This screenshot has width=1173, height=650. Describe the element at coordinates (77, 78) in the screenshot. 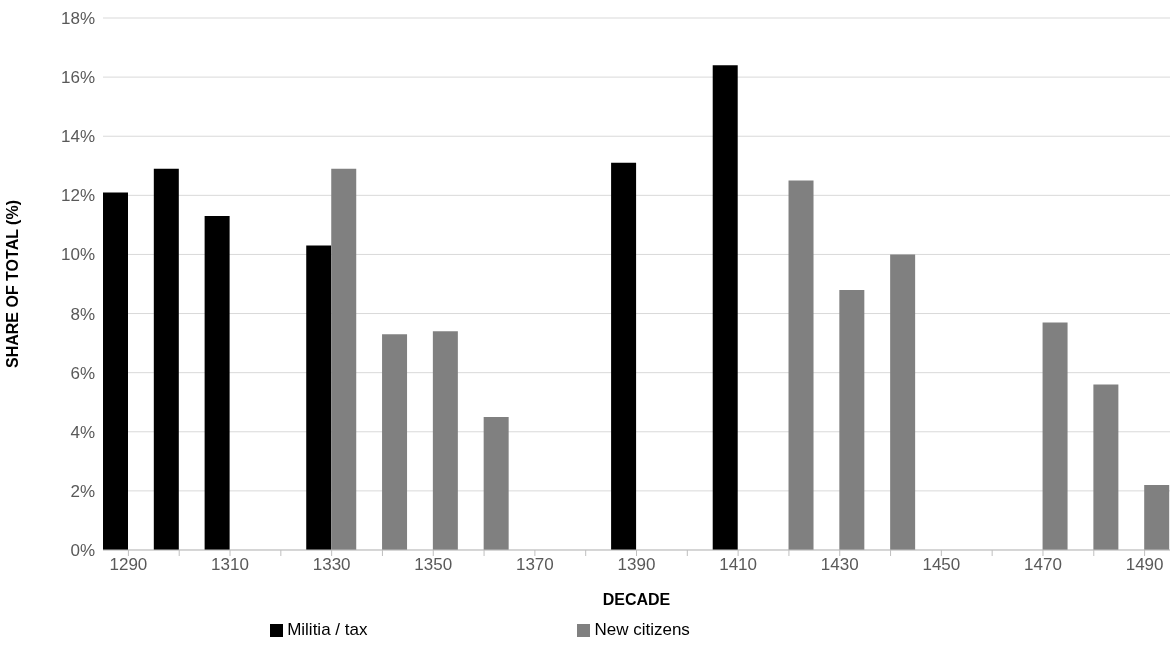

I see `y-tick-label: 16%` at that location.